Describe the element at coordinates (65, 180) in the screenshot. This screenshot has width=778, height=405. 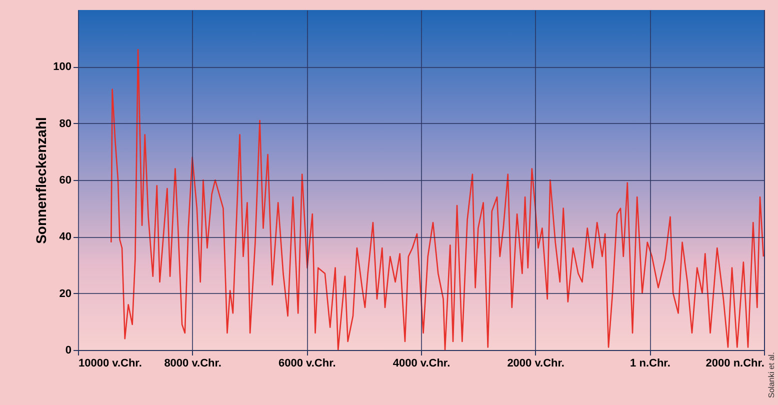
I see `y-tick-label: 60` at that location.